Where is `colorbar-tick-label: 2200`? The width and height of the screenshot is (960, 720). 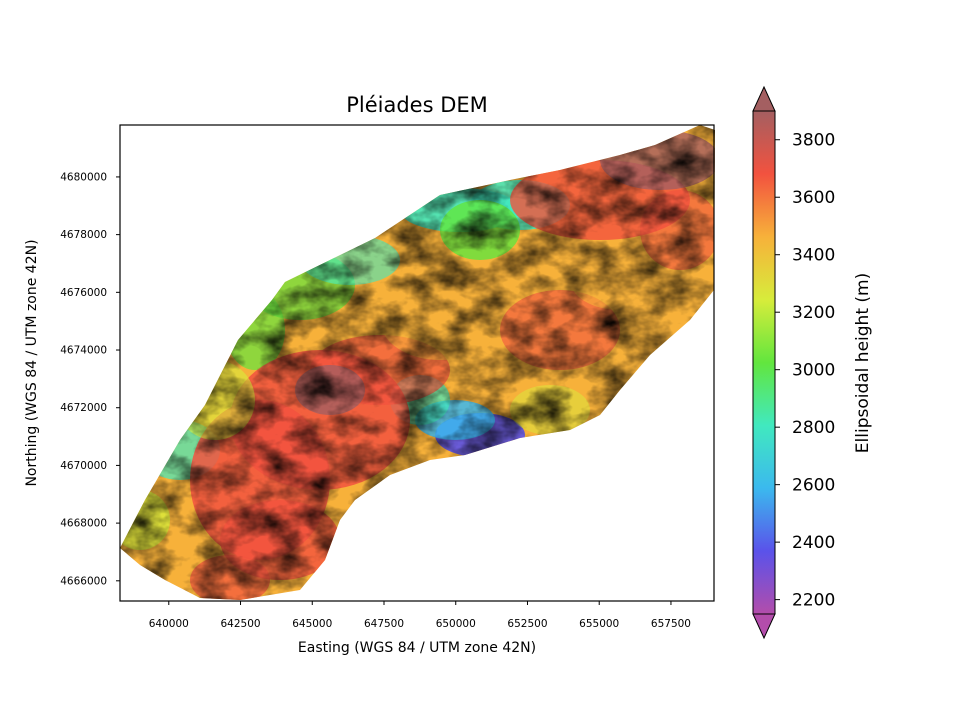
colorbar-tick-label: 2200 is located at coordinates (813, 601).